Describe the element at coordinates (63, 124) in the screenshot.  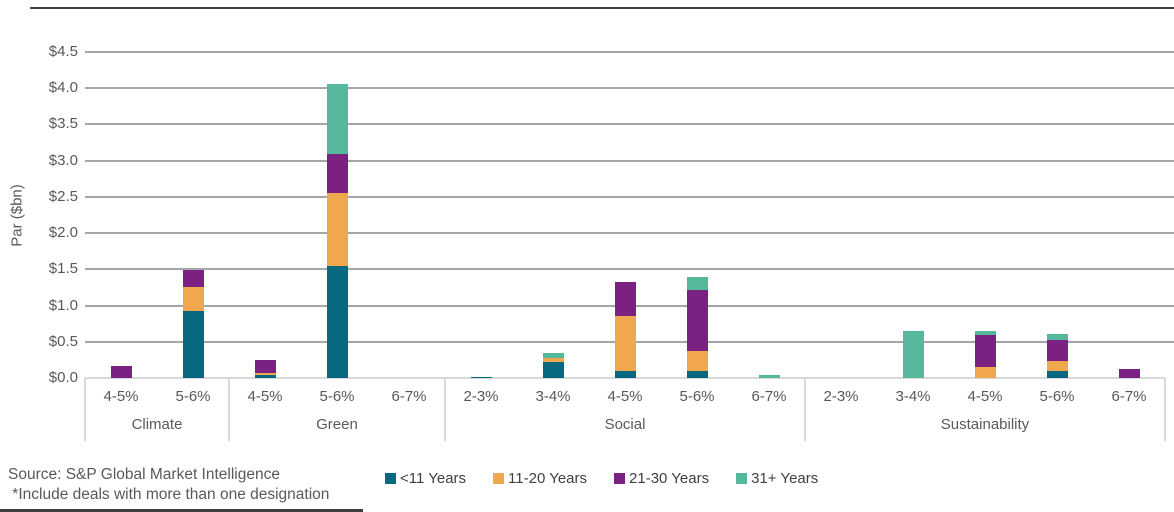
I see `y-tick-label: $3.5` at that location.